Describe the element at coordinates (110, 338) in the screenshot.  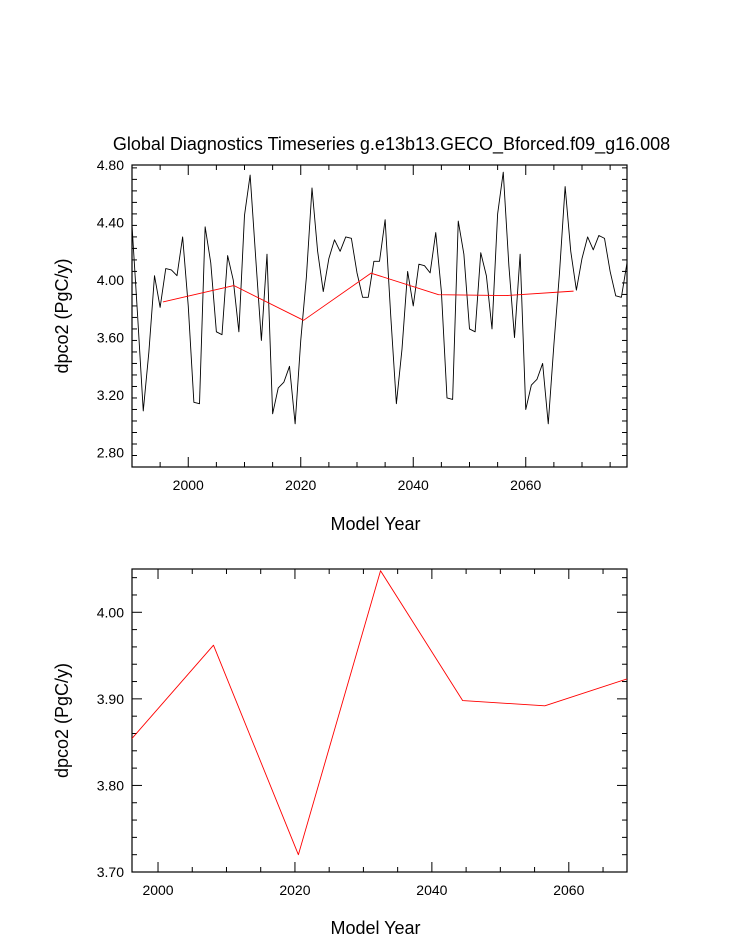
I see `y-tick-label: 3.60` at that location.